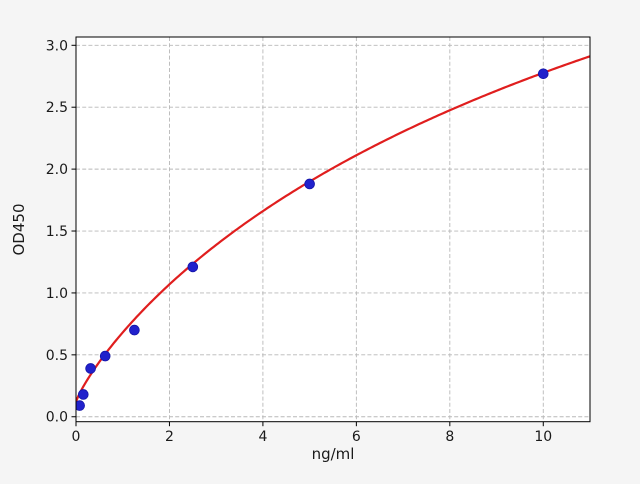  What do you see at coordinates (449, 437) in the screenshot?
I see `x-tick-label: 8` at bounding box center [449, 437].